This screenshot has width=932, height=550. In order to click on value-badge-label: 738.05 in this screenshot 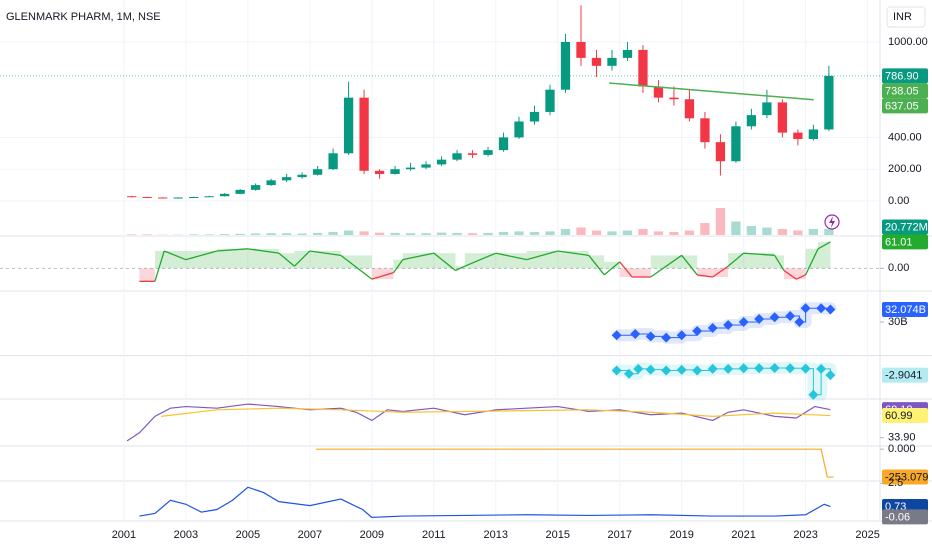, I will do `click(902, 91)`.